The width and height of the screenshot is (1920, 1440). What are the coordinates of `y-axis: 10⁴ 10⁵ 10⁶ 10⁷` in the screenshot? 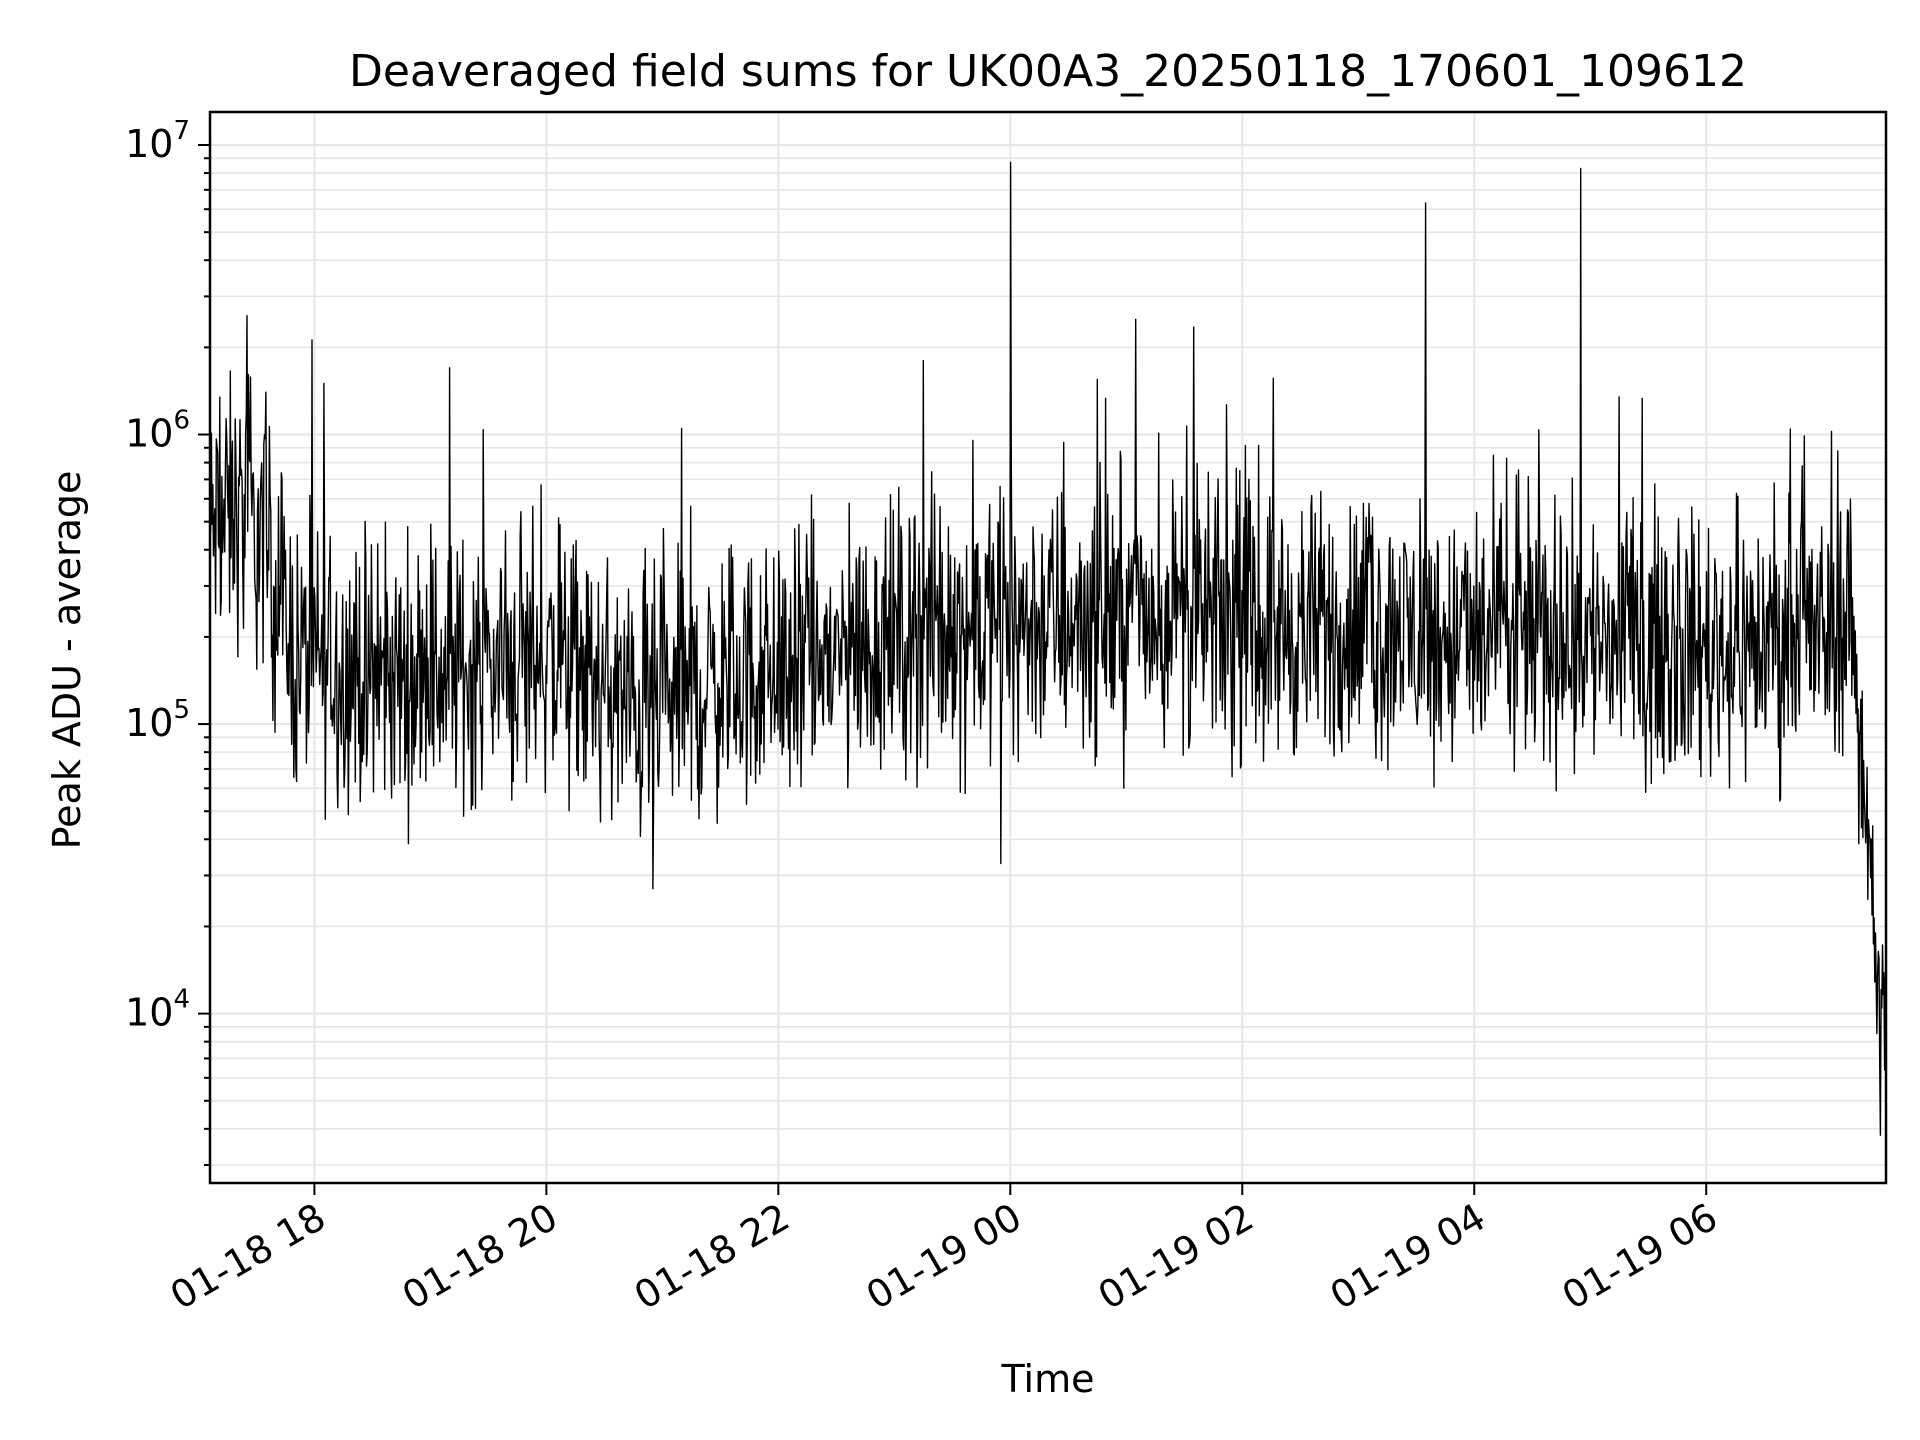 It's located at (167, 641).